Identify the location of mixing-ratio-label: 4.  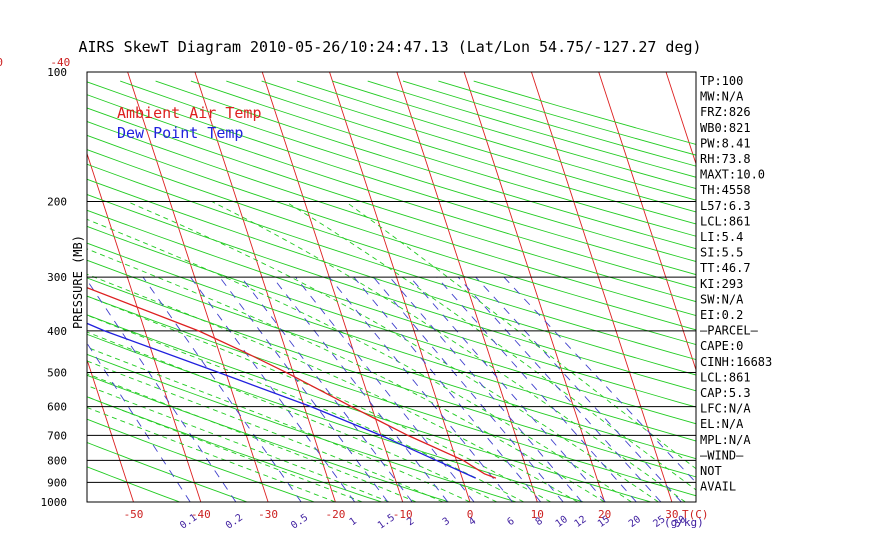
(472, 522).